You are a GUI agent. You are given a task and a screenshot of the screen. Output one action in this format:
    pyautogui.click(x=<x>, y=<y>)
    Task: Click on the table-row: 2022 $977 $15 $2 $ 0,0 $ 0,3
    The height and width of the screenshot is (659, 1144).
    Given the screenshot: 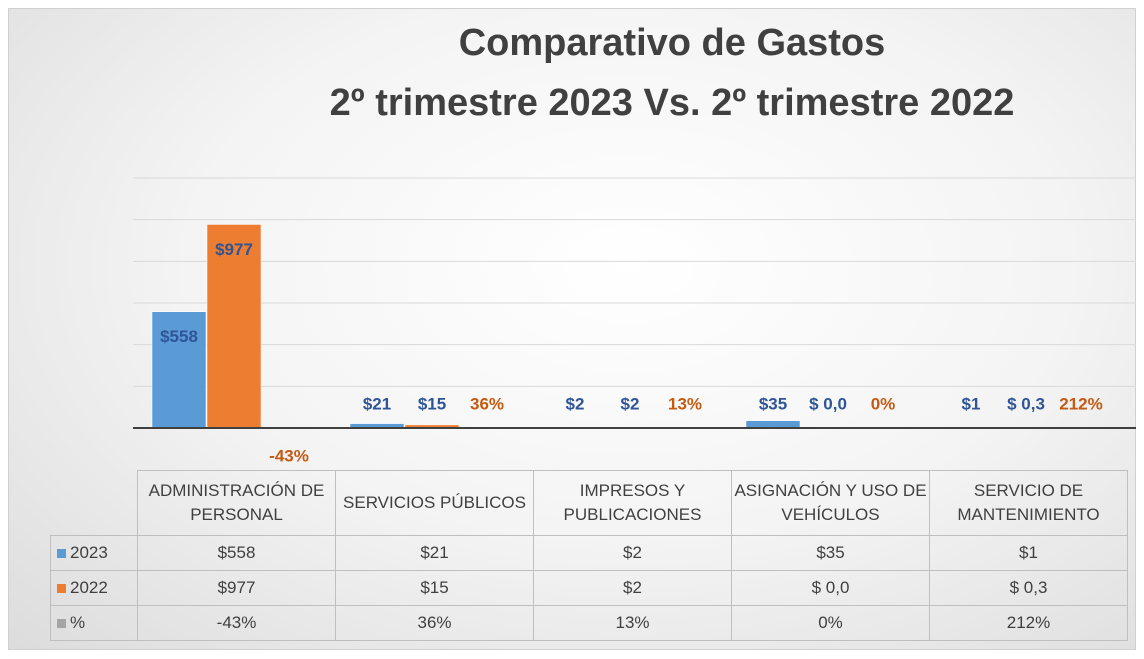 What is the action you would take?
    pyautogui.click(x=589, y=588)
    